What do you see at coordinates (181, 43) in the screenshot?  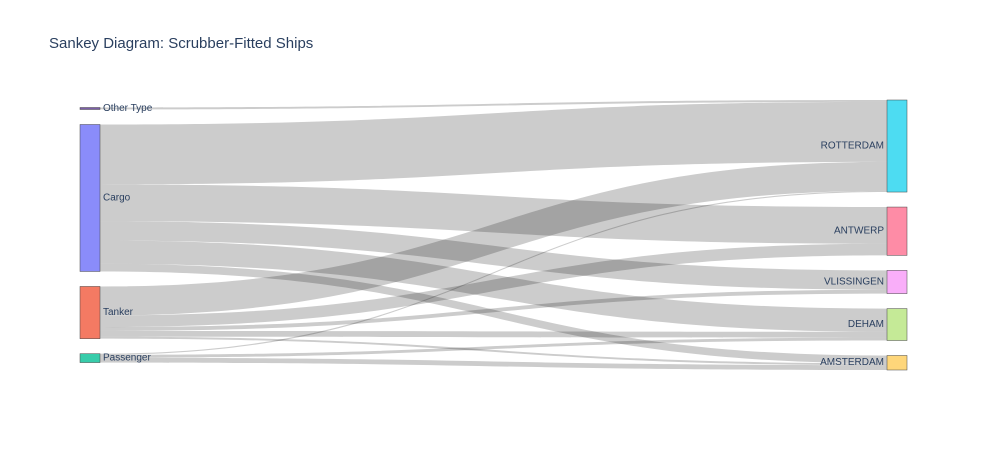 I see `chart-title: Sankey Diagram: Scrubber-Fitted Ships` at bounding box center [181, 43].